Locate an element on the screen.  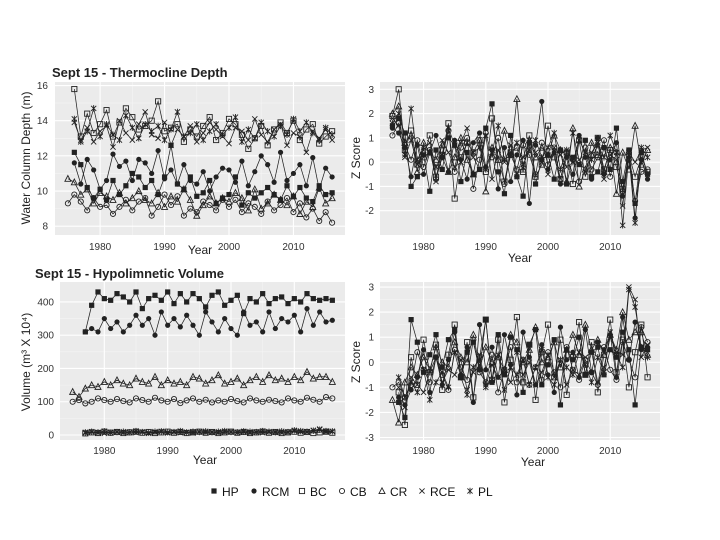
legend-item-cb: CB is located at coordinates (352, 492).